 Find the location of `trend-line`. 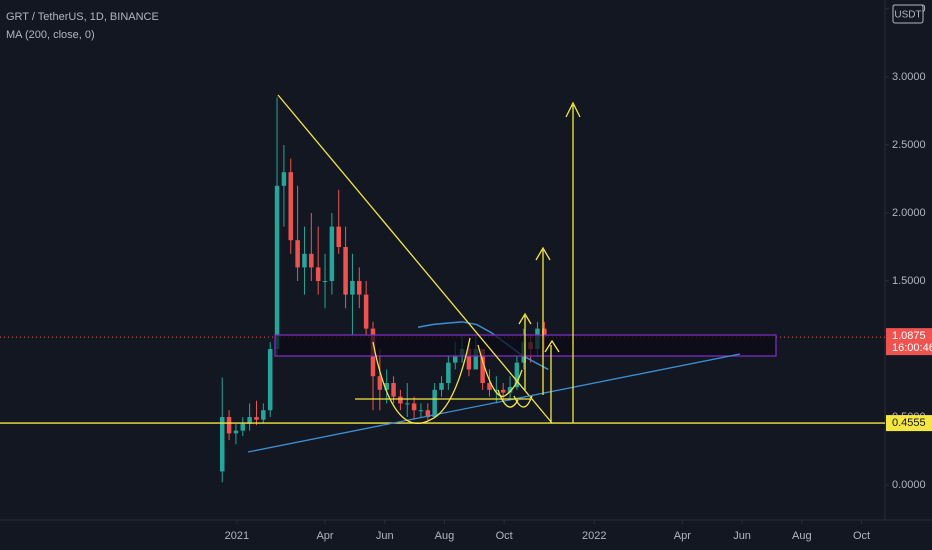

trend-line is located at coordinates (494, 403).